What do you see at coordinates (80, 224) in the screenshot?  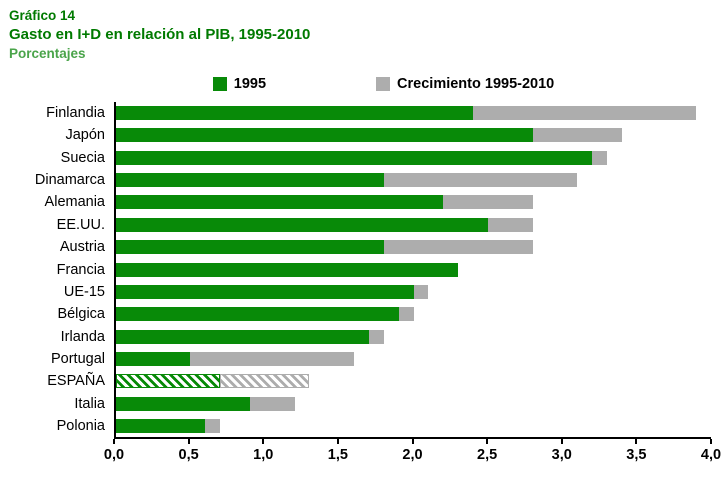 I see `category-label: EE.UU.` at bounding box center [80, 224].